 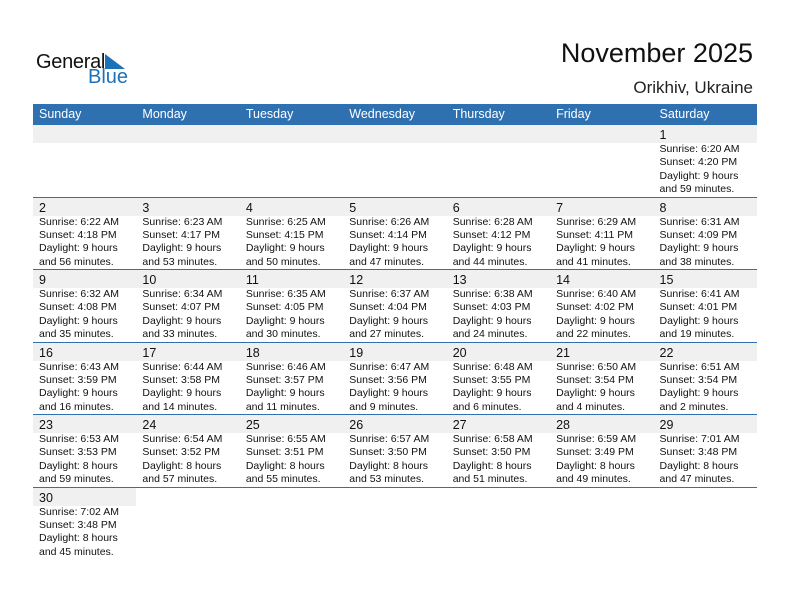 What do you see at coordinates (699, 149) in the screenshot?
I see `sunrise-text: Sunrise: 6:20 AM` at bounding box center [699, 149].